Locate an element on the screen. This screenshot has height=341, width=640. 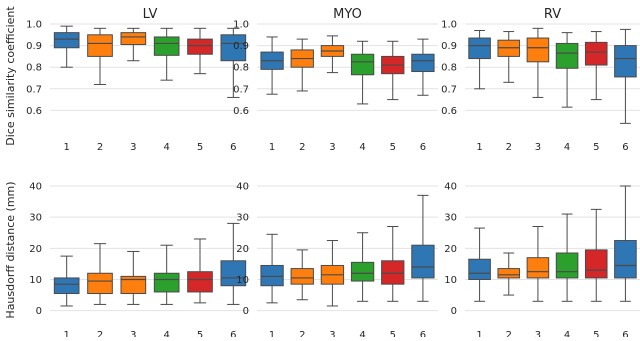
panel-title: RV is located at coordinates (552, 14).